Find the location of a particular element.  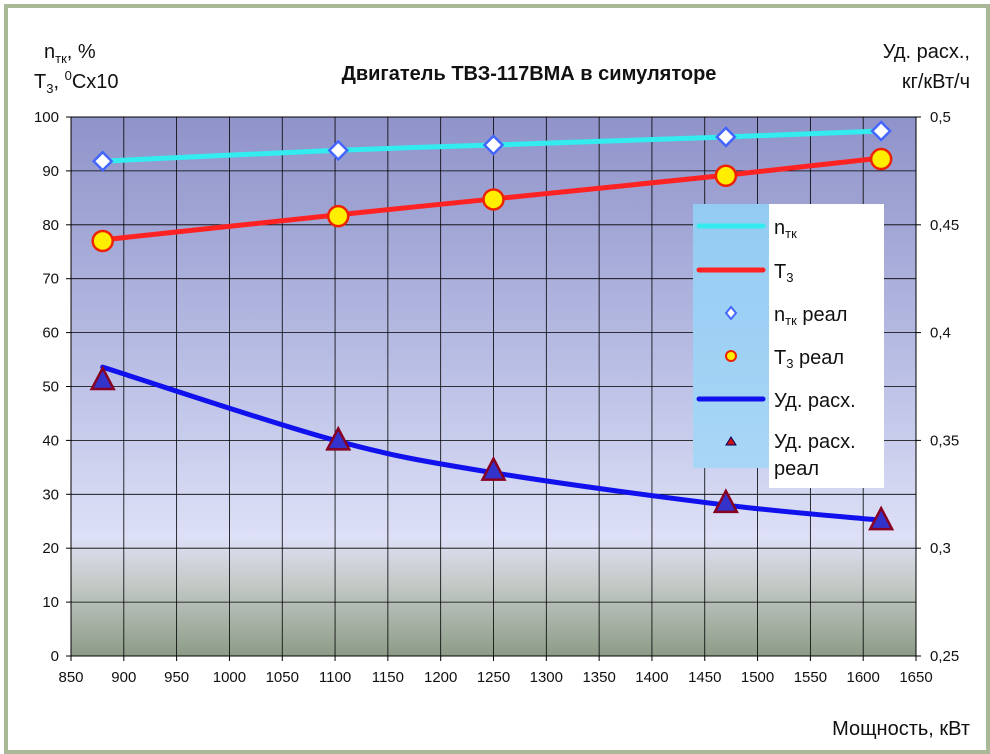

y-right-tick-label: 0,3 is located at coordinates (940, 548).